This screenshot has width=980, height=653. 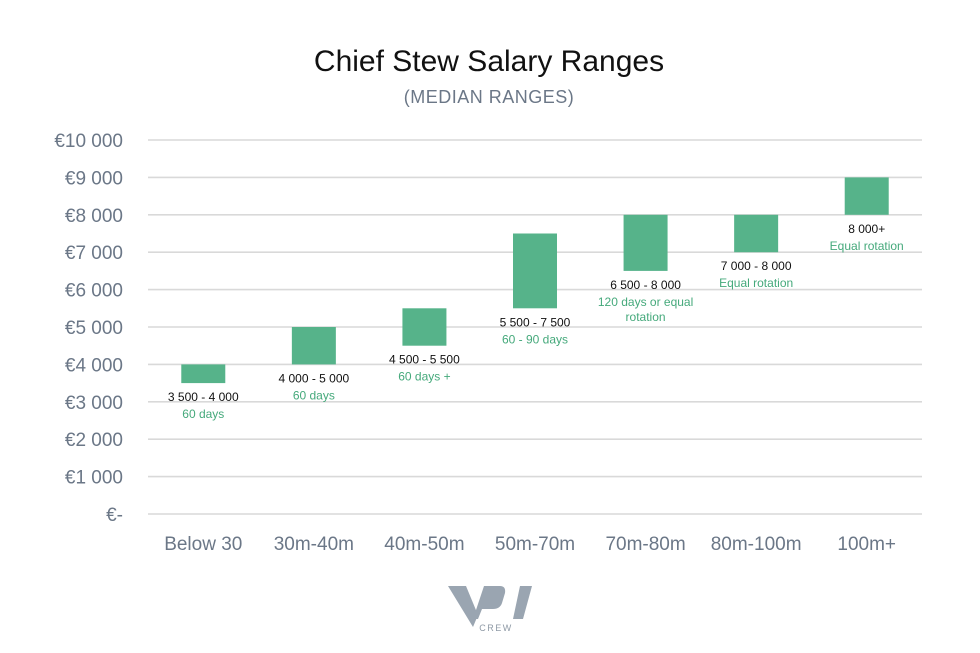 I want to click on logo-mark-right, so click(x=522, y=602).